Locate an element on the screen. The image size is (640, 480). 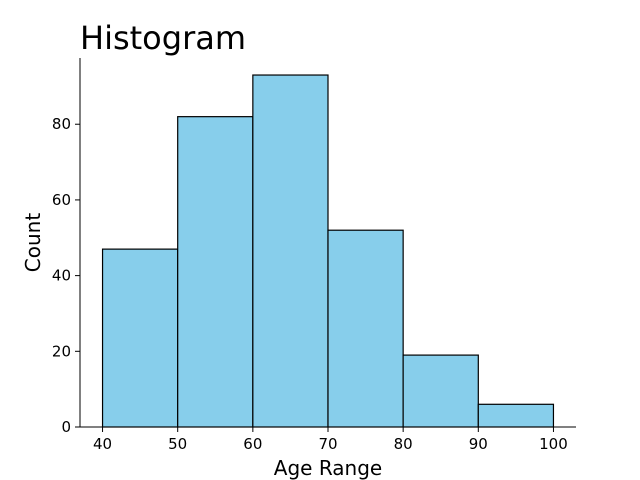
x-axis-label: Age Range is located at coordinates (328, 468).